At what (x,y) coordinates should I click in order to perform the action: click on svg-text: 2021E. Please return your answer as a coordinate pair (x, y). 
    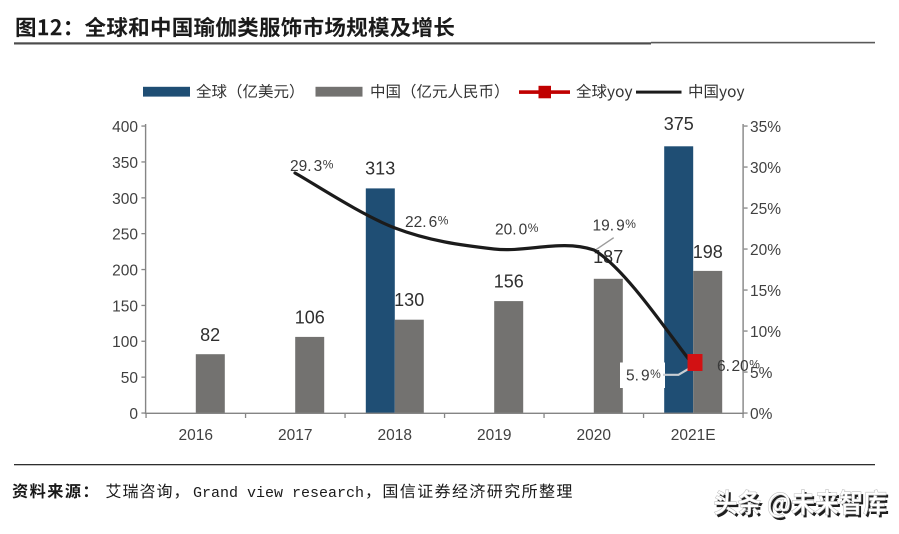
    Looking at the image, I should click on (693, 435).